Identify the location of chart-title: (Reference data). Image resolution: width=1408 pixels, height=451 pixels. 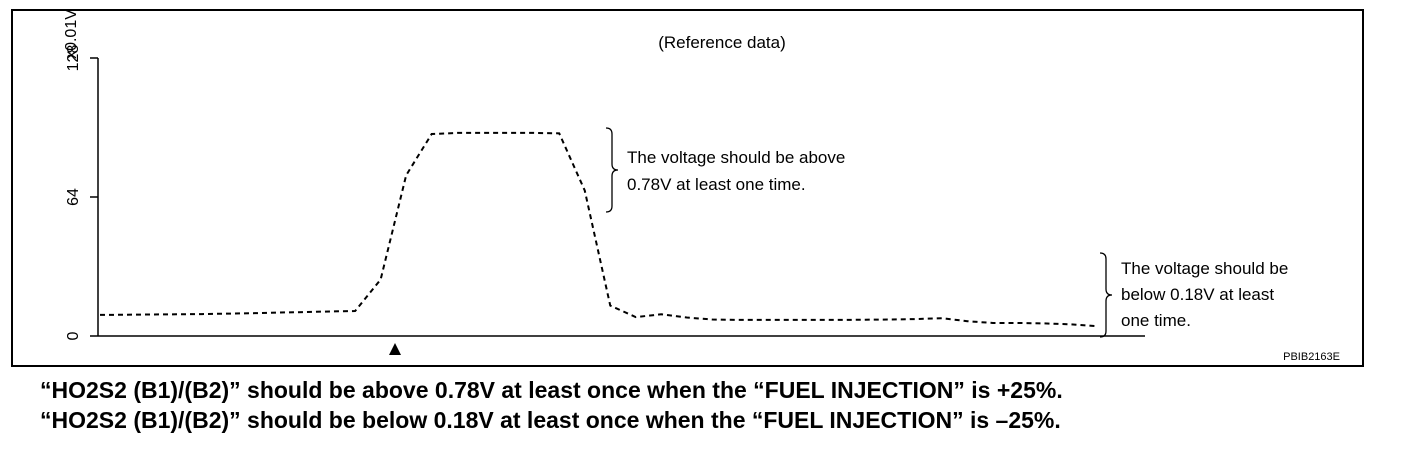
(722, 42).